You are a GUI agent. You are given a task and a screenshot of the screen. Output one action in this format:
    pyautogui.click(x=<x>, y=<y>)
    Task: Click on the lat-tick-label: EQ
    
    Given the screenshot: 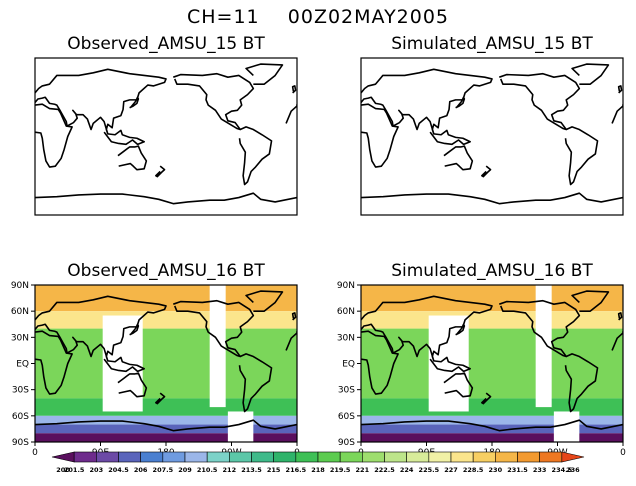 What is the action you would take?
    pyautogui.click(x=348, y=365)
    